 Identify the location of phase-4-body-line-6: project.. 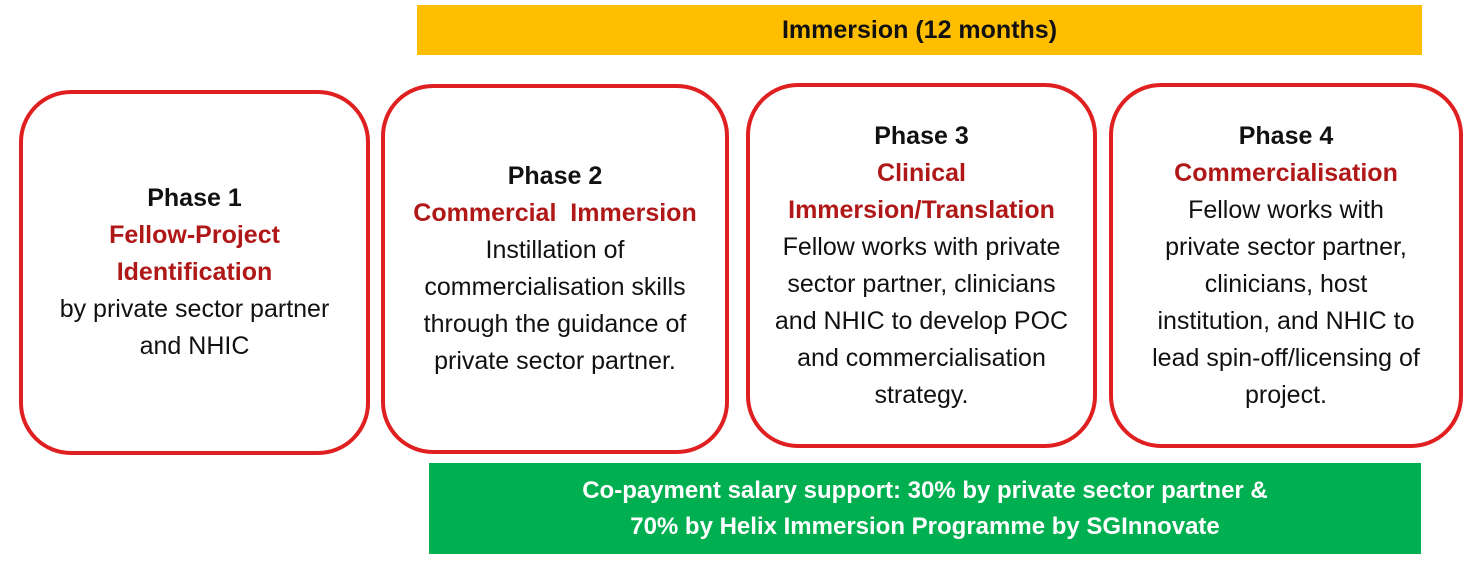
(1286, 394).